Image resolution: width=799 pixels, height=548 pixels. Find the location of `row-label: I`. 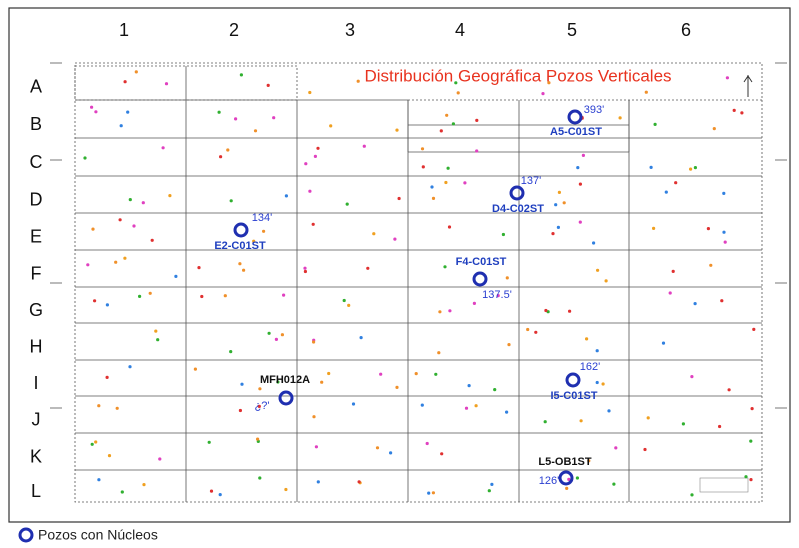

row-label: I is located at coordinates (35, 383).